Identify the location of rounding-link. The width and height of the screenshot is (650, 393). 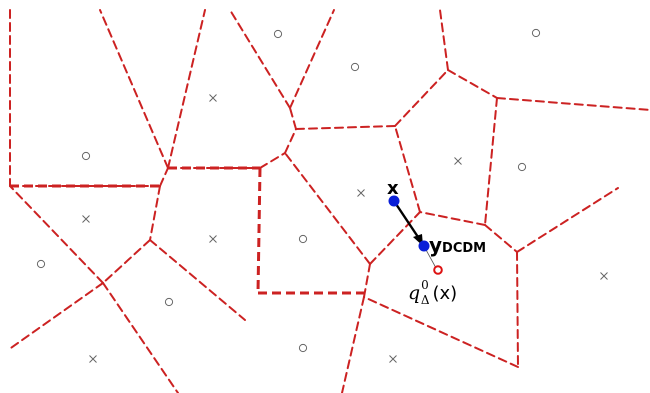
(430, 258).